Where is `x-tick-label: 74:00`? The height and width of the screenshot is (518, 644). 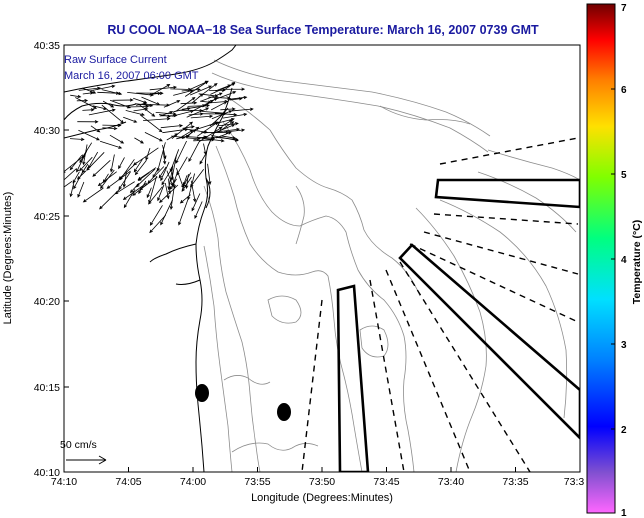
x-tick-label: 74:00 is located at coordinates (193, 482).